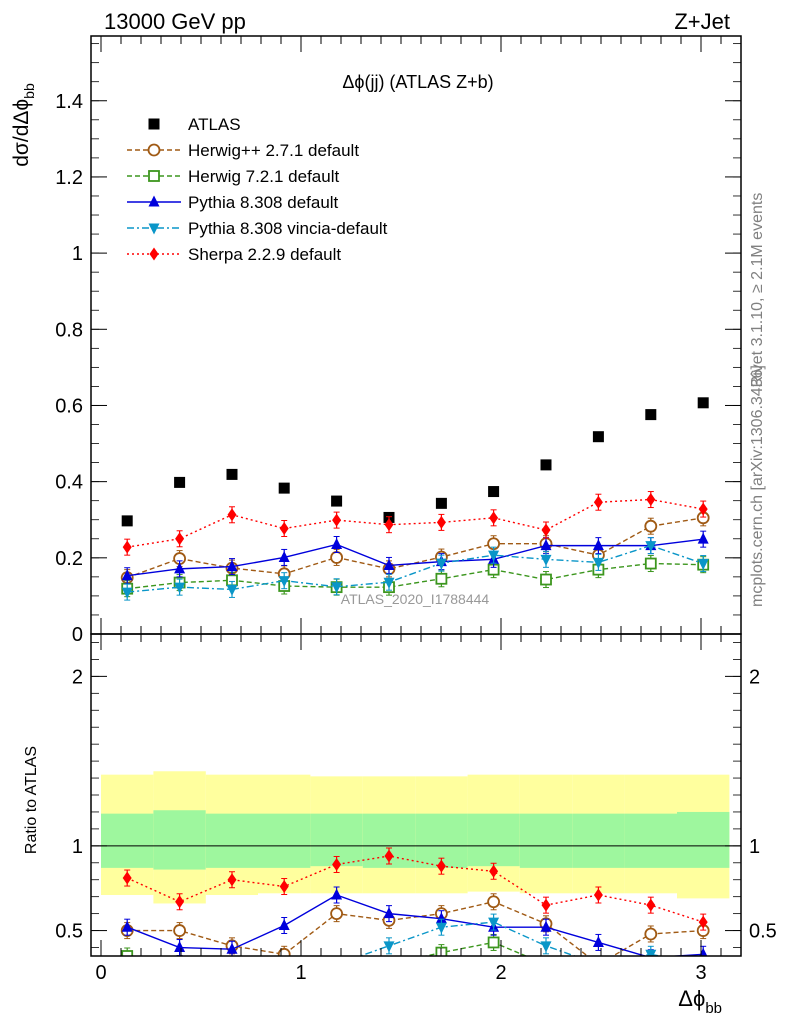  What do you see at coordinates (415, 499) in the screenshot?
I see `main-series-group` at bounding box center [415, 499].